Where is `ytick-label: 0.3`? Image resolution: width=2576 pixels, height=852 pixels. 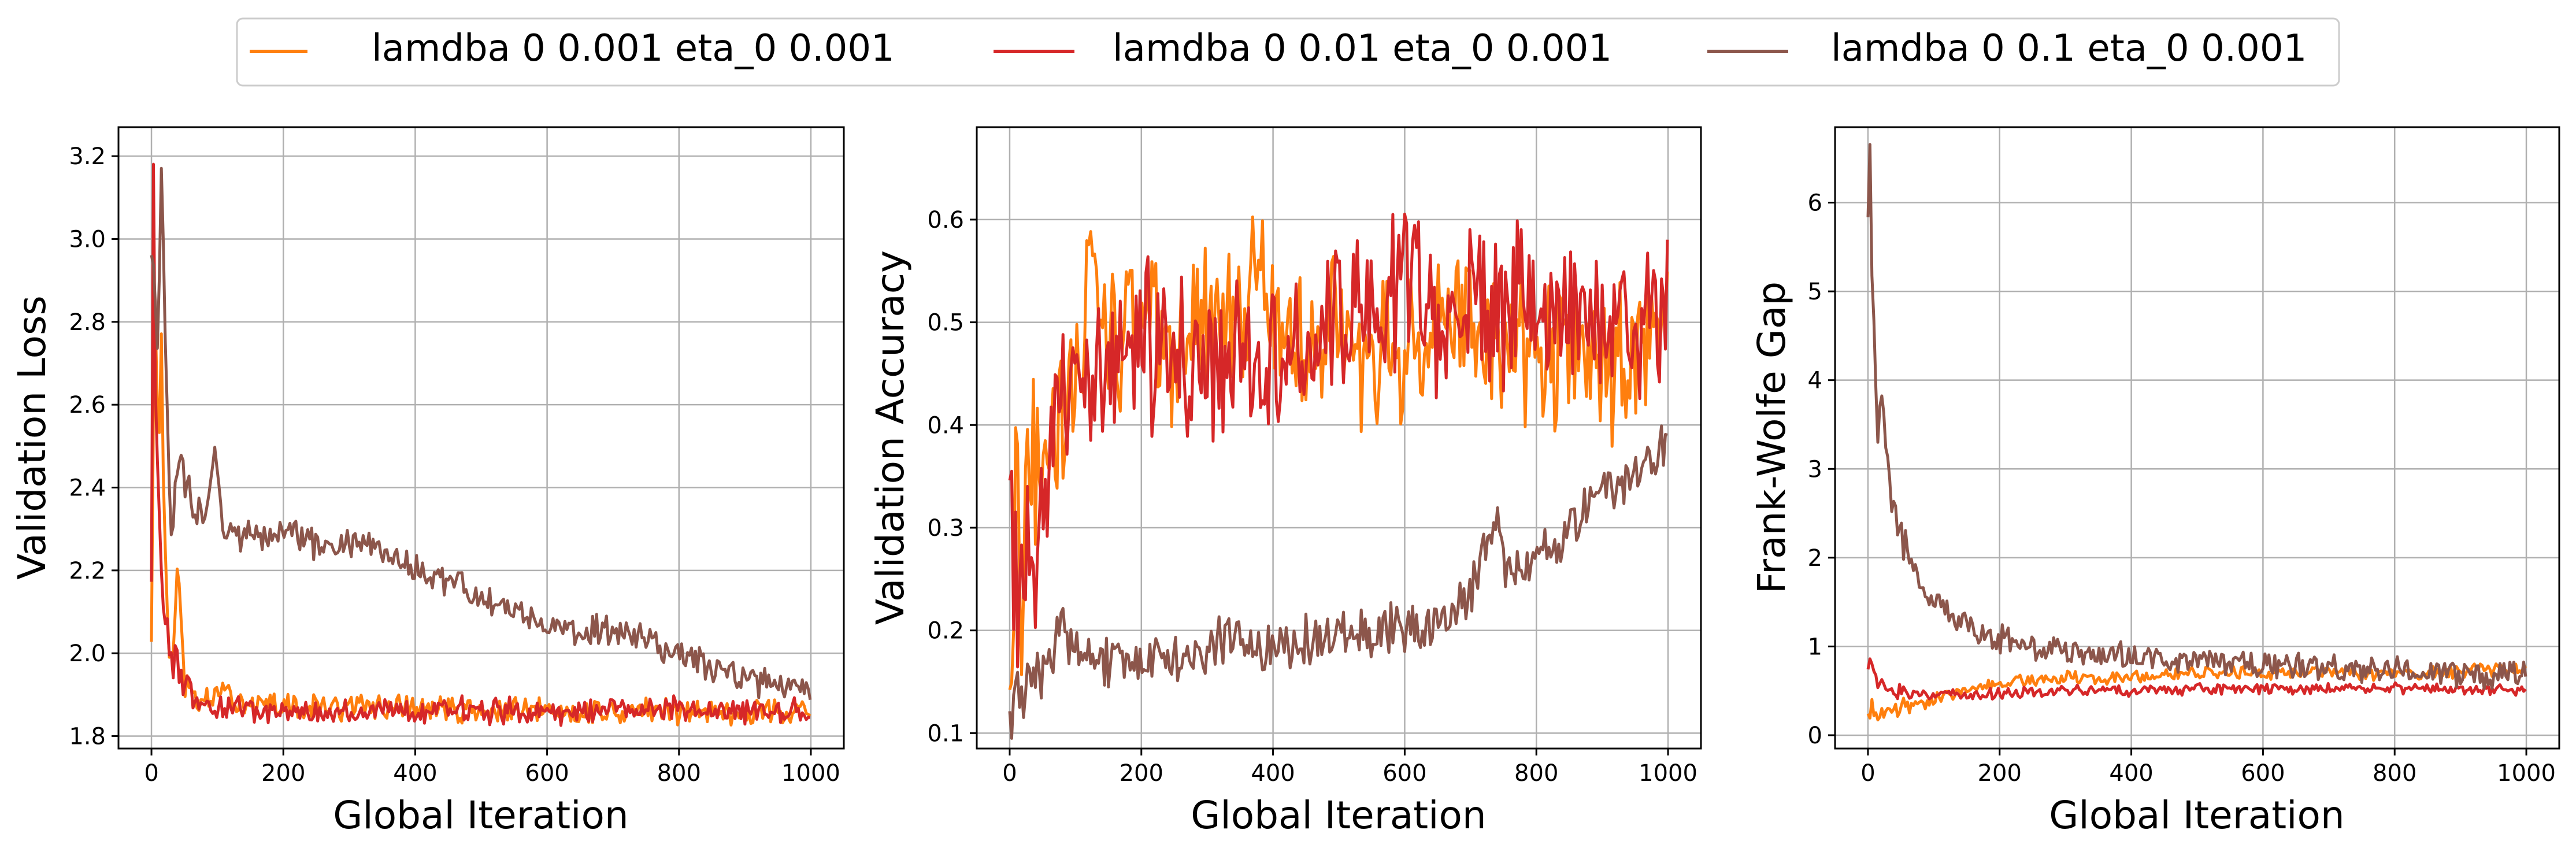 ytick-label: 0.3 is located at coordinates (945, 528).